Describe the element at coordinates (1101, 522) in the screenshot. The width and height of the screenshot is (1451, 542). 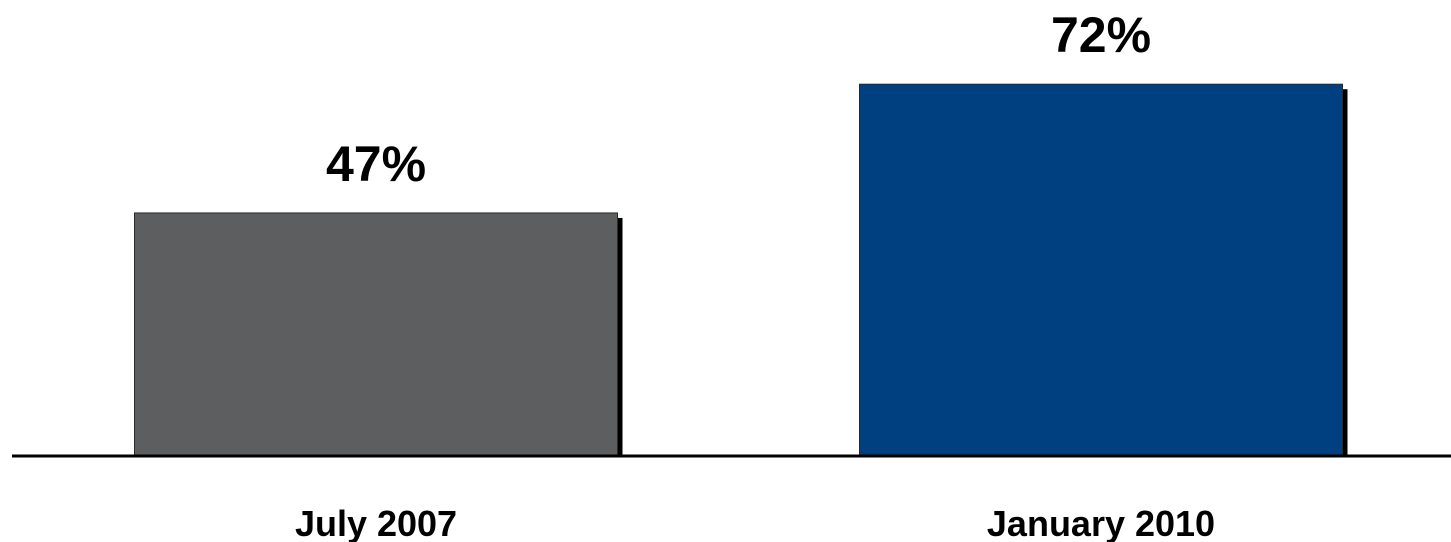
I see `category-label-2: January 2010` at that location.